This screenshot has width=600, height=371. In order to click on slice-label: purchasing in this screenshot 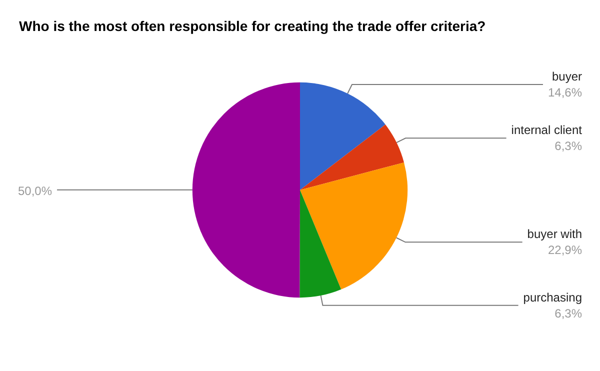, I will do `click(552, 297)`.